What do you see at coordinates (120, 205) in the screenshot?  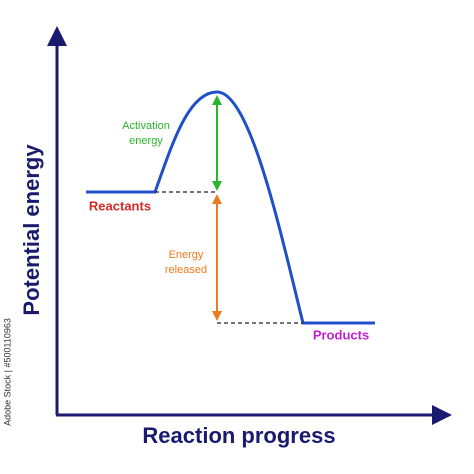 I see `reactants-label: Reactants` at bounding box center [120, 205].